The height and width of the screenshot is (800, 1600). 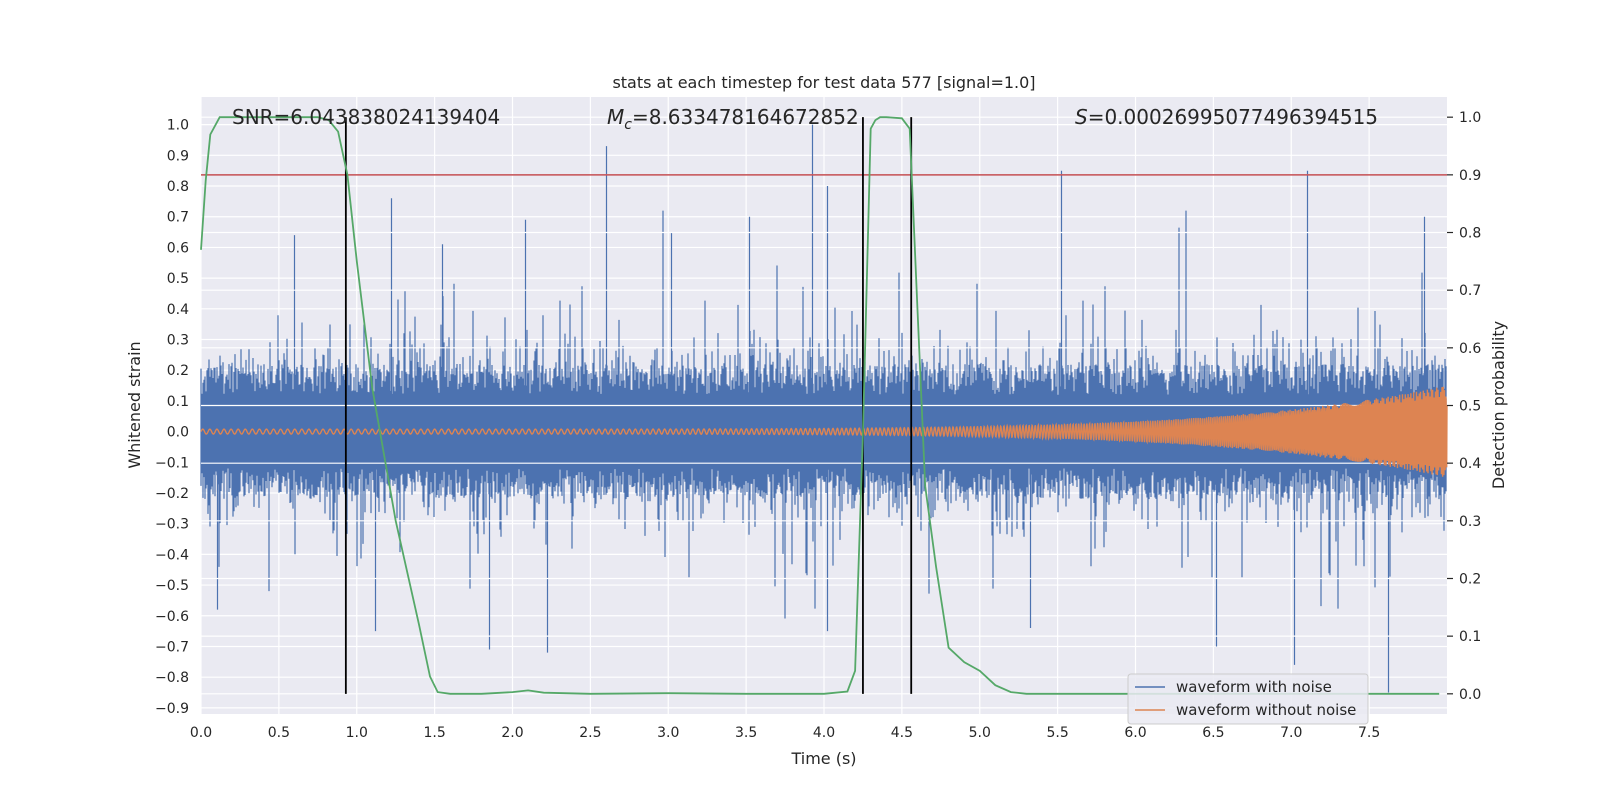 I want to click on y2-tick-label: 0.6, so click(x=1470, y=349).